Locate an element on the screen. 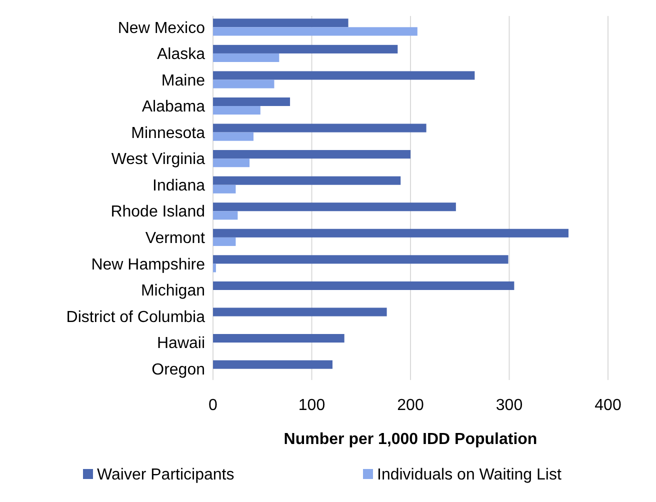  x-tick-label: 0 is located at coordinates (213, 405).